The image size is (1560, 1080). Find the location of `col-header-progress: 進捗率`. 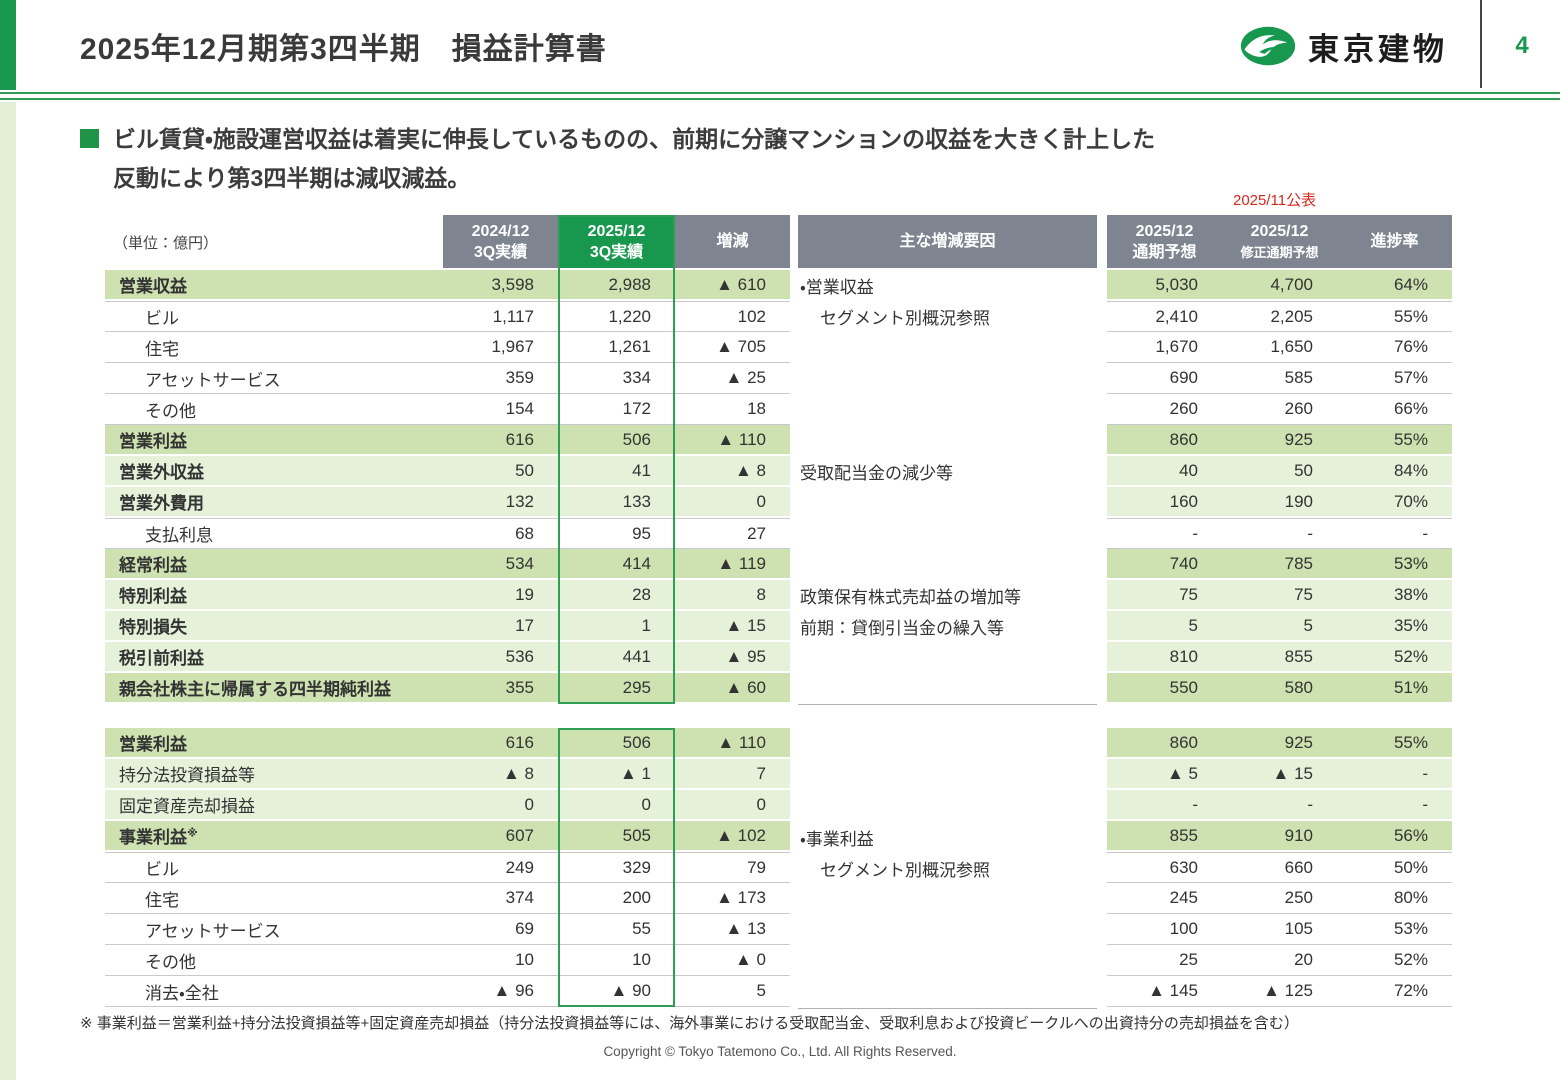

col-header-progress: 進捗率 is located at coordinates (1394, 242).